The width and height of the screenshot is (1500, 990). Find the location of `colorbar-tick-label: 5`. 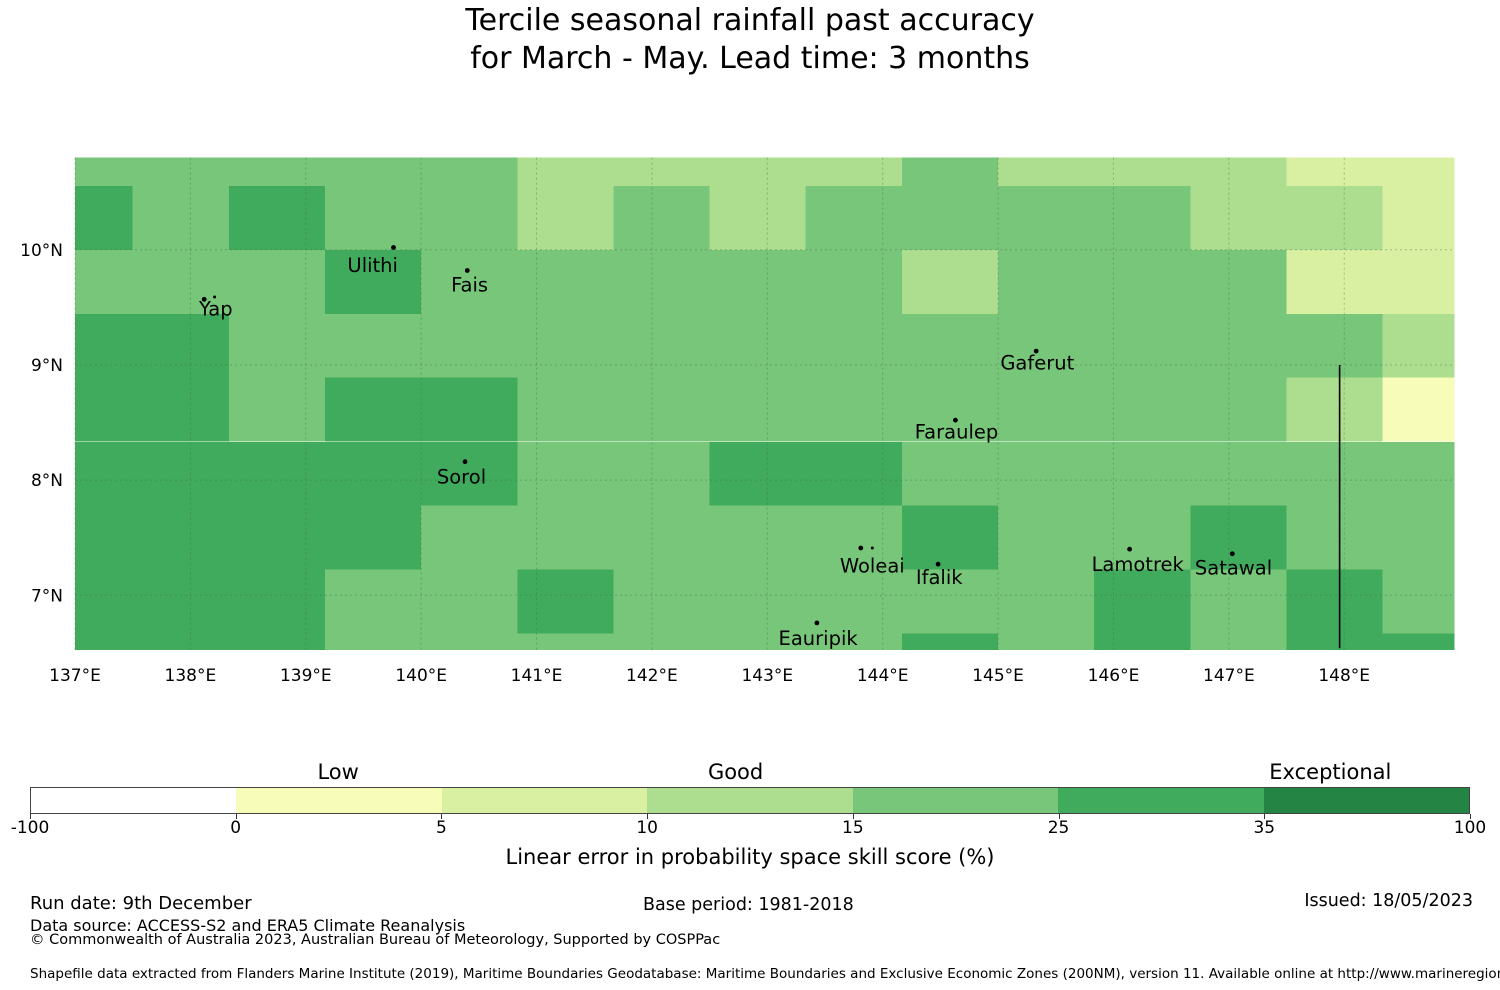

colorbar-tick-label: 5 is located at coordinates (441, 828).